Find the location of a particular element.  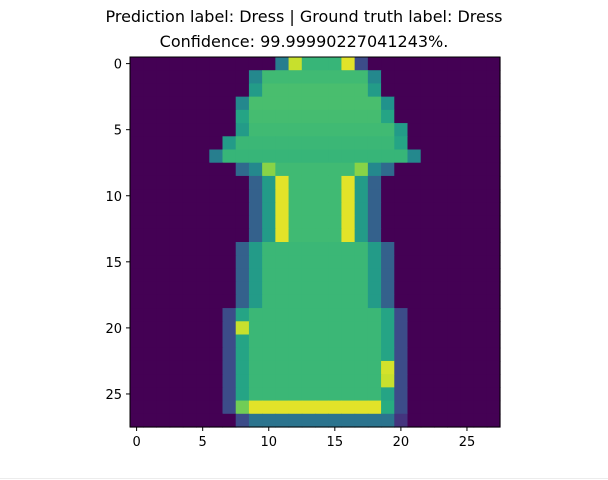

x-tick-label: 25 is located at coordinates (467, 442).